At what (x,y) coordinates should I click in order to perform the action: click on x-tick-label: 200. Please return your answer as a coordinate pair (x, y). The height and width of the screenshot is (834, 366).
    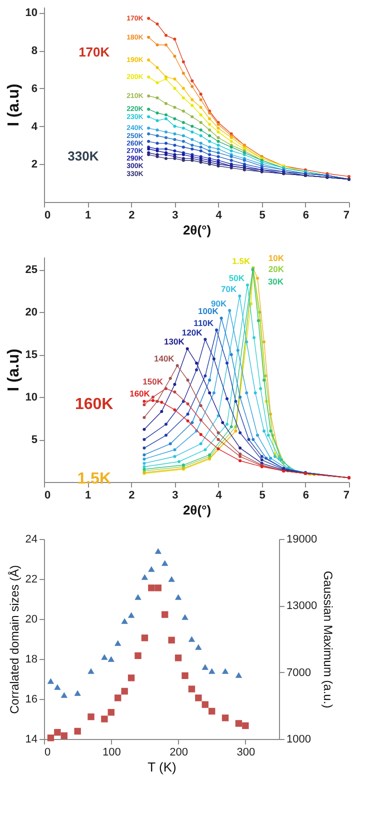
    Looking at the image, I should click on (179, 752).